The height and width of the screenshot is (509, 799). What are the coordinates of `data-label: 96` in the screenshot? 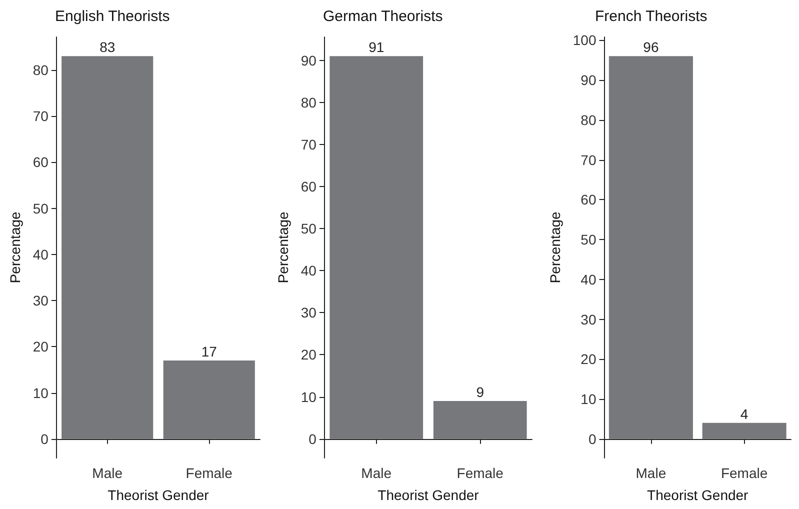 It's located at (651, 47).